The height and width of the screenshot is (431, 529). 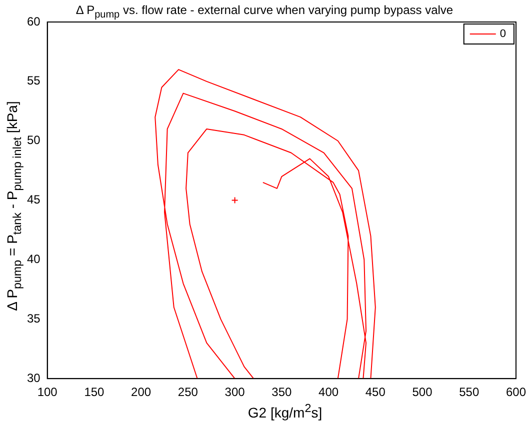 What do you see at coordinates (285, 411) in the screenshot?
I see `x-axis-title: G2 [kg/m$^{2}$s]` at bounding box center [285, 411].